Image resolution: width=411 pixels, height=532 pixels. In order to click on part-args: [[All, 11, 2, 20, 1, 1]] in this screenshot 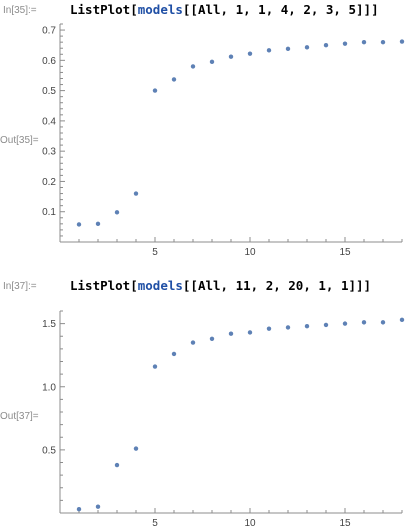, I will do `click(273, 285)`.